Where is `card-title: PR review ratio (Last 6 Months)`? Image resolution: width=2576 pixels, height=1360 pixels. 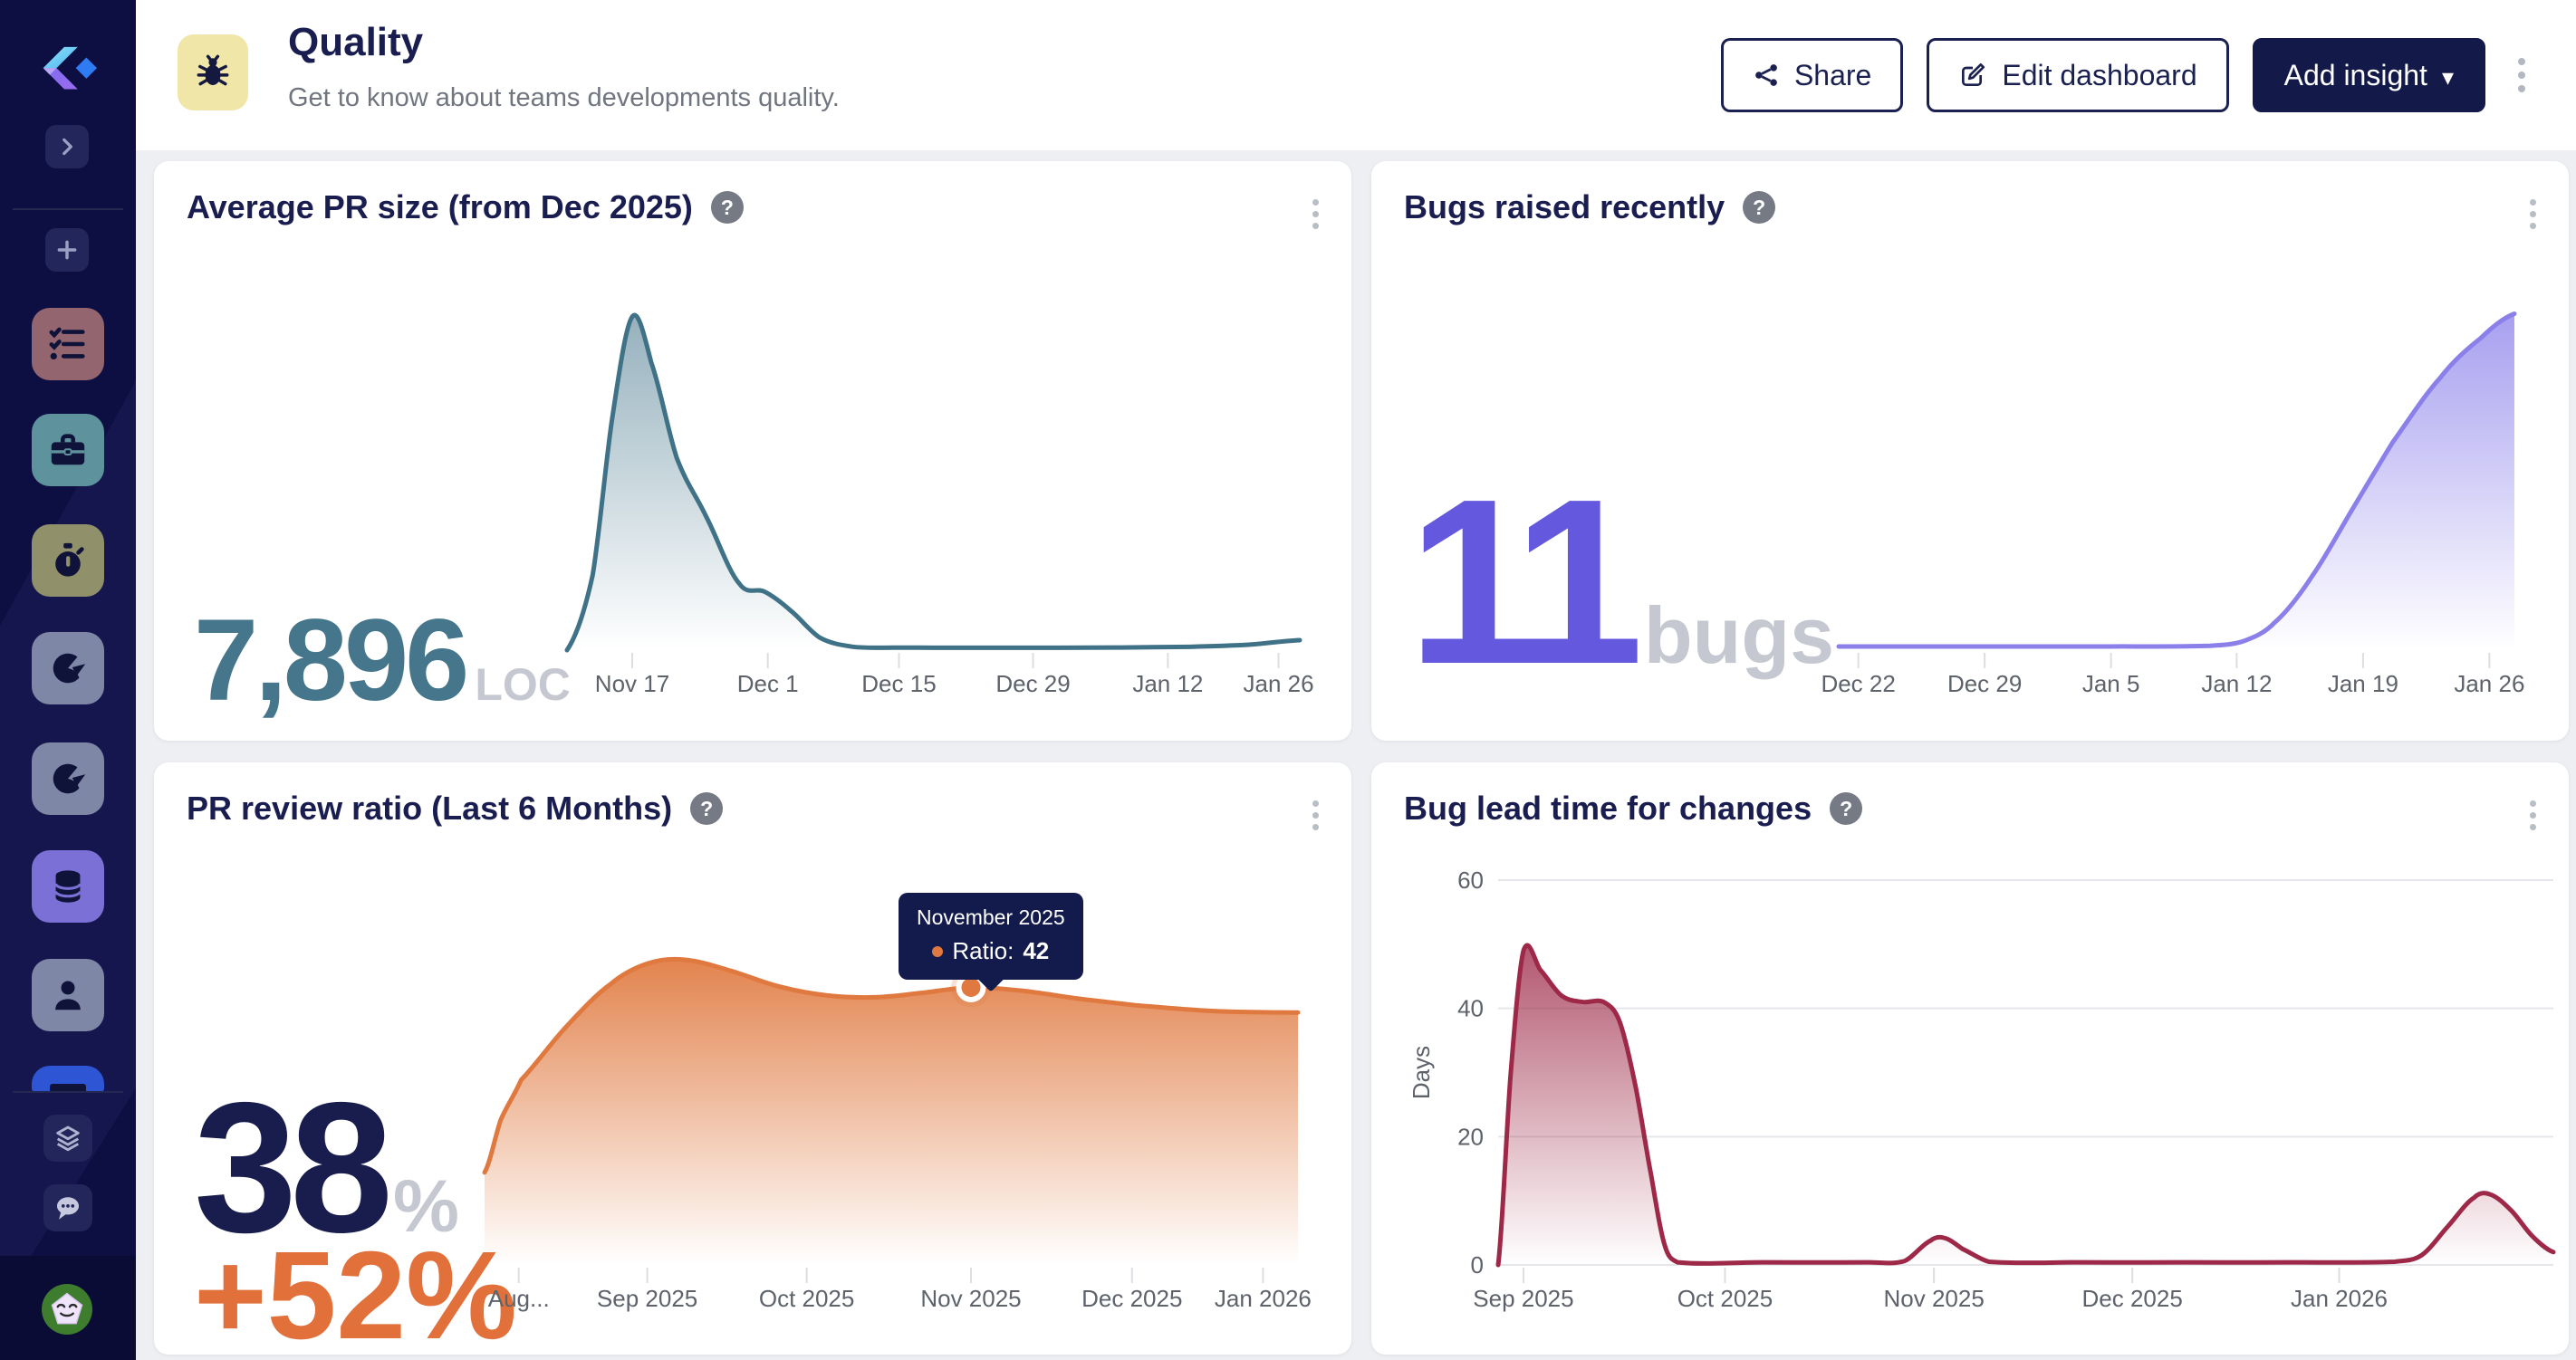 card-title: PR review ratio (Last 6 Months) is located at coordinates (430, 808).